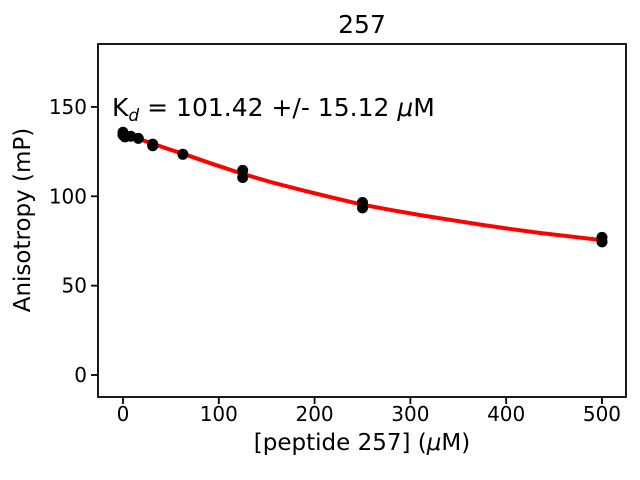 The width and height of the screenshot is (640, 480). I want to click on x-tick-label: 300, so click(410, 414).